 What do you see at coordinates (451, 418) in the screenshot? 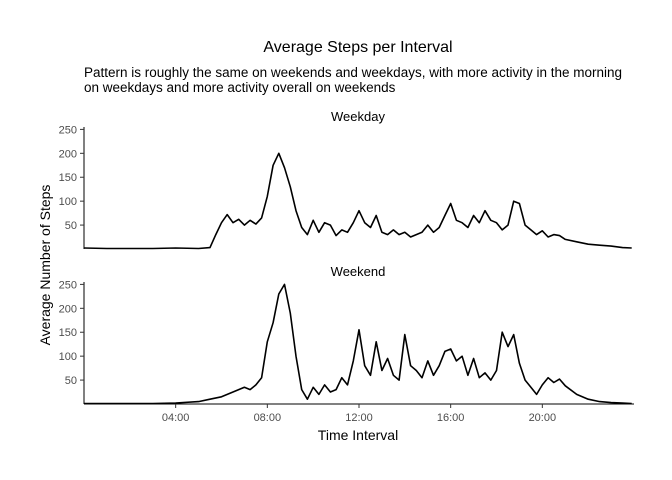
I see `x-tick-label: 16:00` at bounding box center [451, 418].